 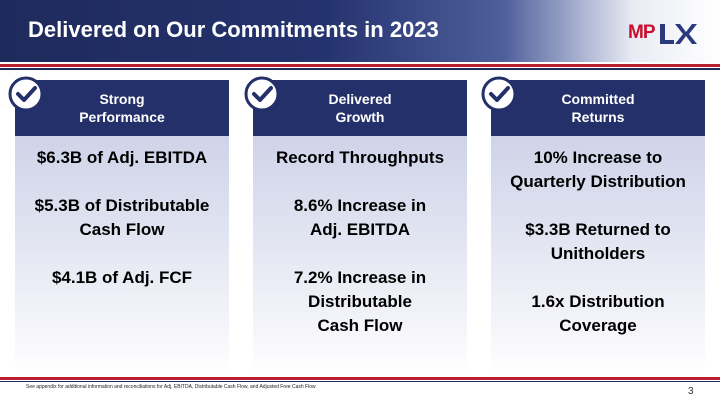 What do you see at coordinates (360, 378) in the screenshot?
I see `footer-red-rule` at bounding box center [360, 378].